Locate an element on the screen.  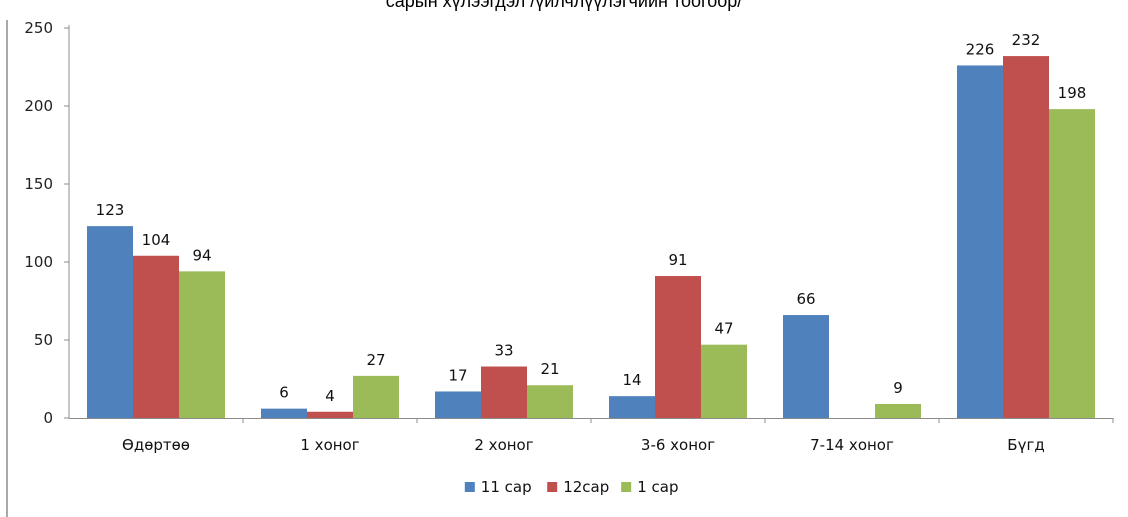
y-tick-label: 150 is located at coordinates (38, 184).